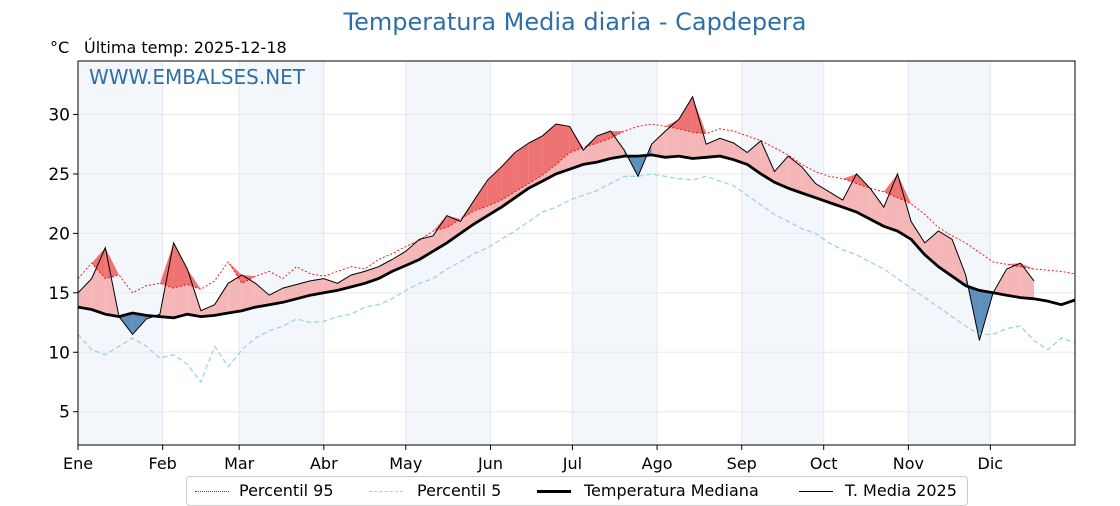 Image resolution: width=1120 pixels, height=506 pixels. I want to click on x-tick-label: Abr, so click(324, 463).